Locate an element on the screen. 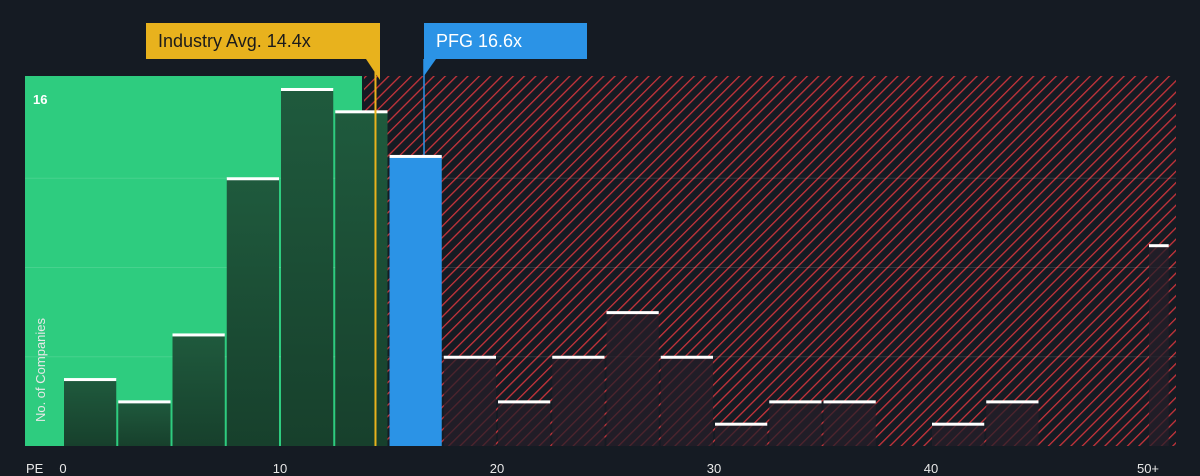 This screenshot has width=1200, height=476. x-tick-label: 0 is located at coordinates (62, 468).